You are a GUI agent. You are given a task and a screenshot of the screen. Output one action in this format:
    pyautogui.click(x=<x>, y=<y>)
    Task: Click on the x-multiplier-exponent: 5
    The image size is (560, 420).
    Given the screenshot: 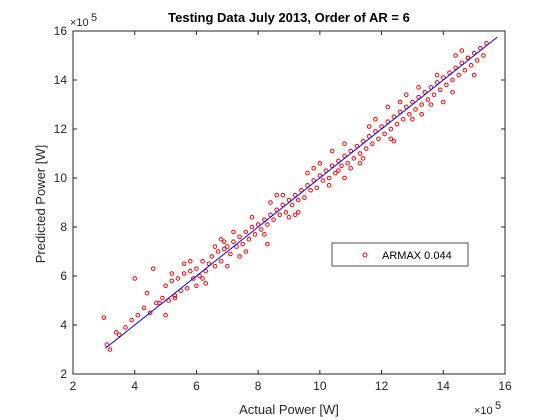 What is the action you would take?
    pyautogui.click(x=498, y=406)
    